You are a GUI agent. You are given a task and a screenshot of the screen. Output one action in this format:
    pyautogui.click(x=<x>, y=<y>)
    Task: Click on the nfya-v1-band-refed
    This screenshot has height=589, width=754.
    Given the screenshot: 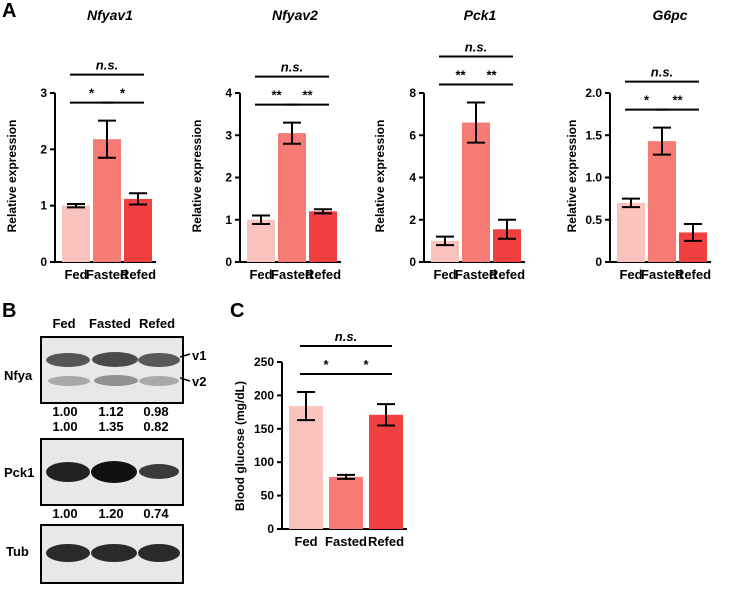 What is the action you would take?
    pyautogui.click(x=159, y=360)
    